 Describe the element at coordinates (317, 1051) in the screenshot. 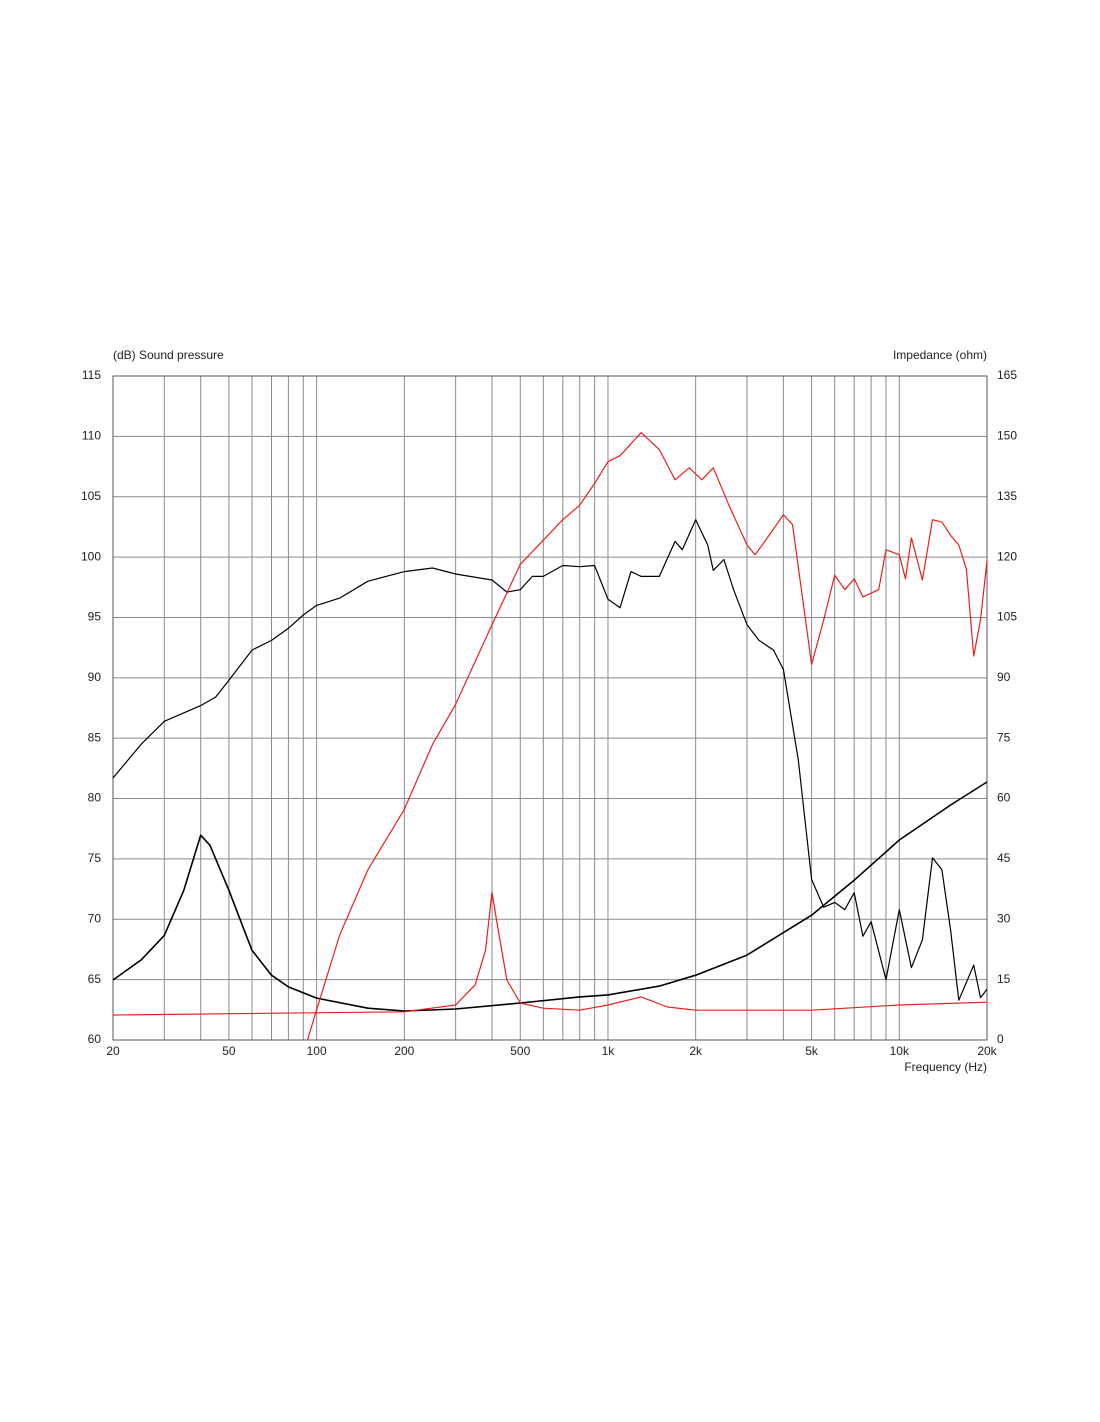

I see `x-tick-label: 100` at that location.